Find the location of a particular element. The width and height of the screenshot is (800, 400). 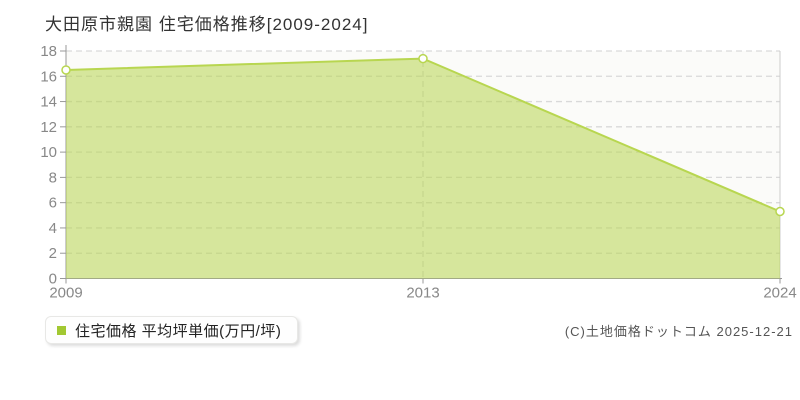

y-tick-label: 10 is located at coordinates (48, 152).